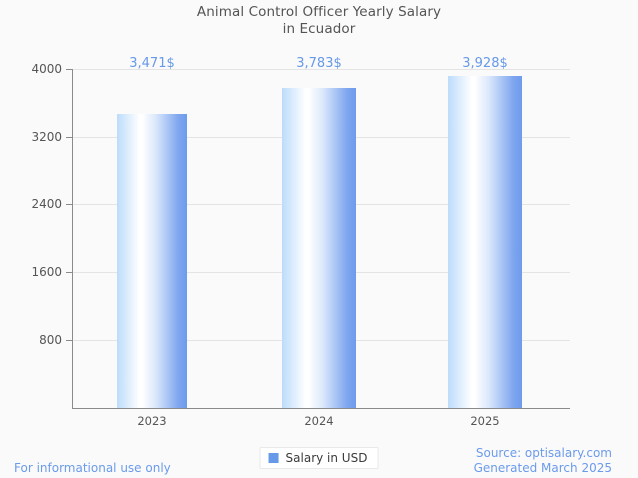 The image size is (638, 478). I want to click on x-tick-label-2025: 2025, so click(485, 421).